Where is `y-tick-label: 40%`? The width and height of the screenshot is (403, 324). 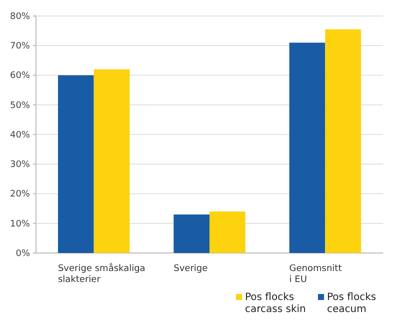 y-tick-label: 40% is located at coordinates (20, 135).